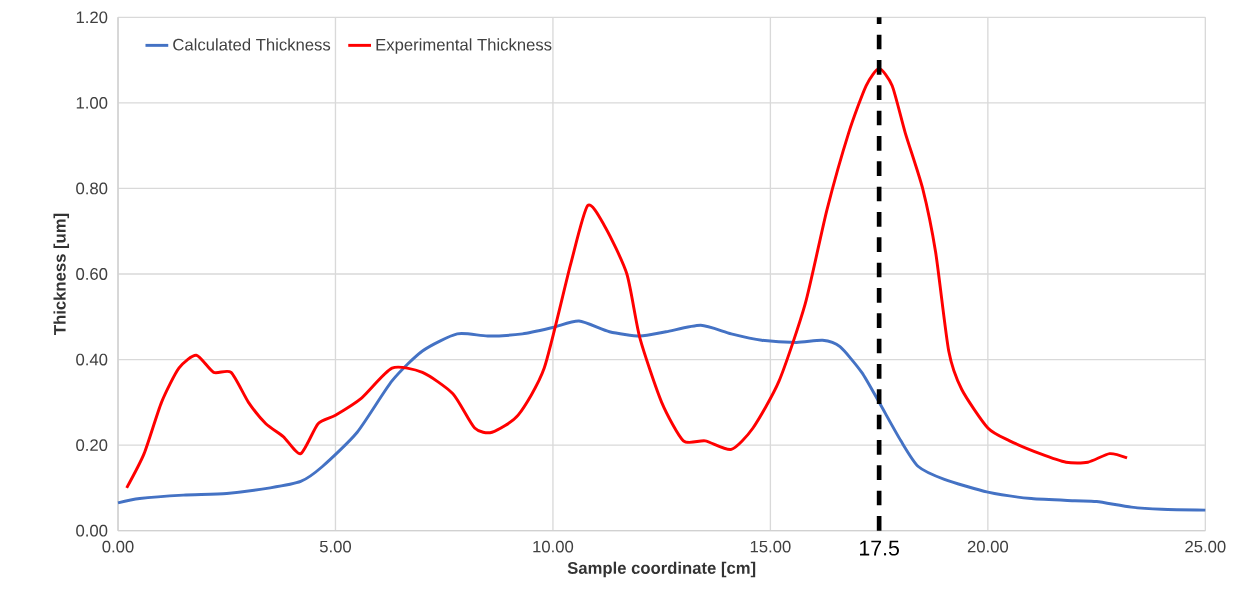 The height and width of the screenshot is (613, 1240). What do you see at coordinates (92, 273) in the screenshot?
I see `y-tick-label: 0.60` at bounding box center [92, 273].